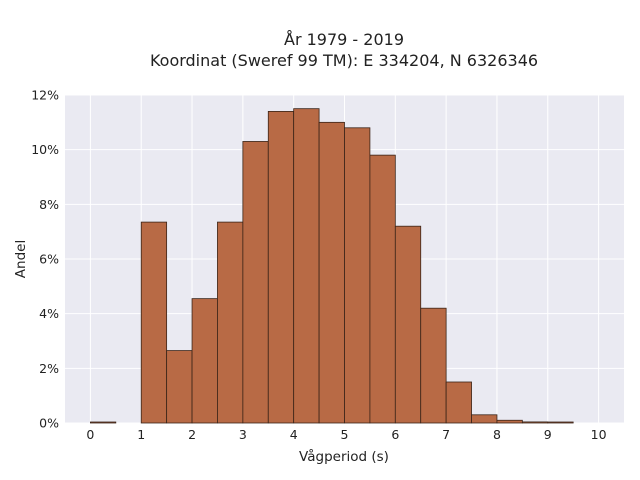 This screenshot has width=640, height=480. Describe the element at coordinates (548, 434) in the screenshot. I see `x-tick-label: 9` at that location.